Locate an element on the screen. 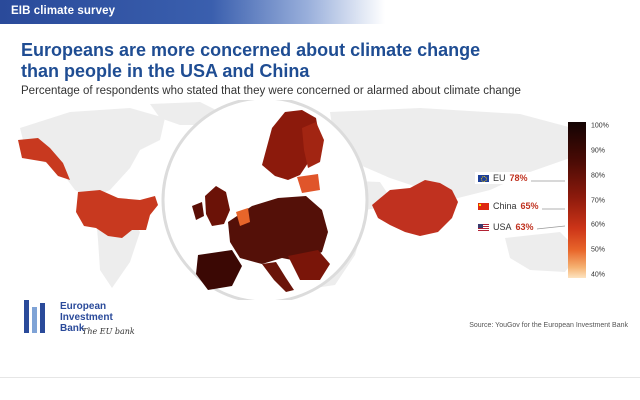 This screenshot has width=640, height=400. benelux-shape is located at coordinates (243, 217).